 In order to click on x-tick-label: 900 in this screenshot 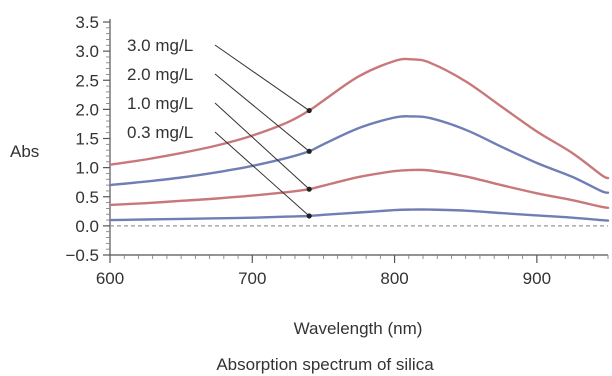, I will do `click(537, 278)`.